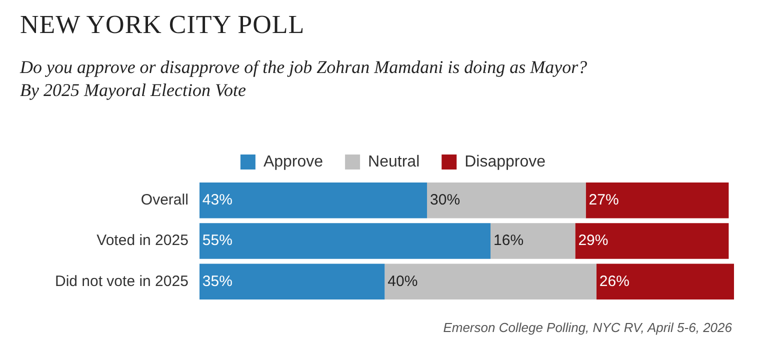 Image resolution: width=768 pixels, height=348 pixels. What do you see at coordinates (587, 327) in the screenshot?
I see `text: Emerson College Polling, NYC RV, April 5-6, 2026` at bounding box center [587, 327].